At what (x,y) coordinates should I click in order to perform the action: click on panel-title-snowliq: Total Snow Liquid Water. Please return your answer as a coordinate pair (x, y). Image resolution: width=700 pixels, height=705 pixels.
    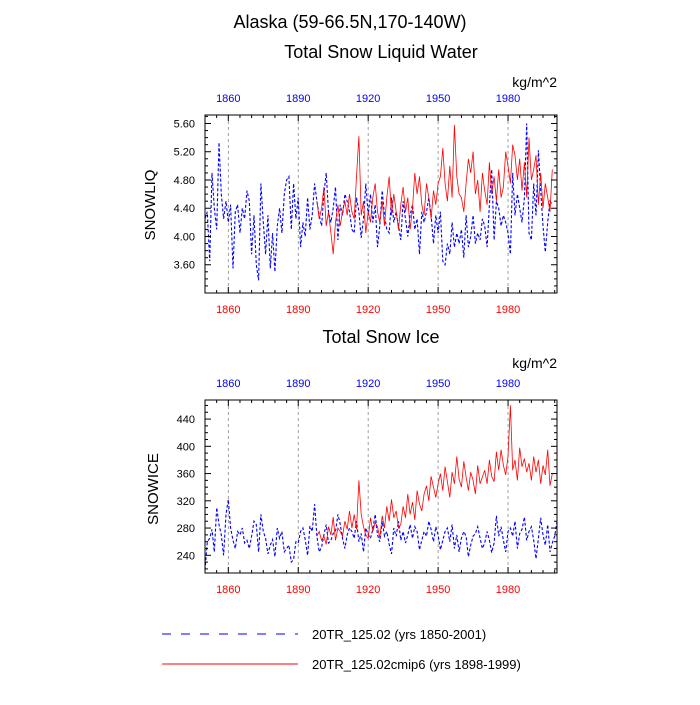
    Looking at the image, I should click on (380, 52).